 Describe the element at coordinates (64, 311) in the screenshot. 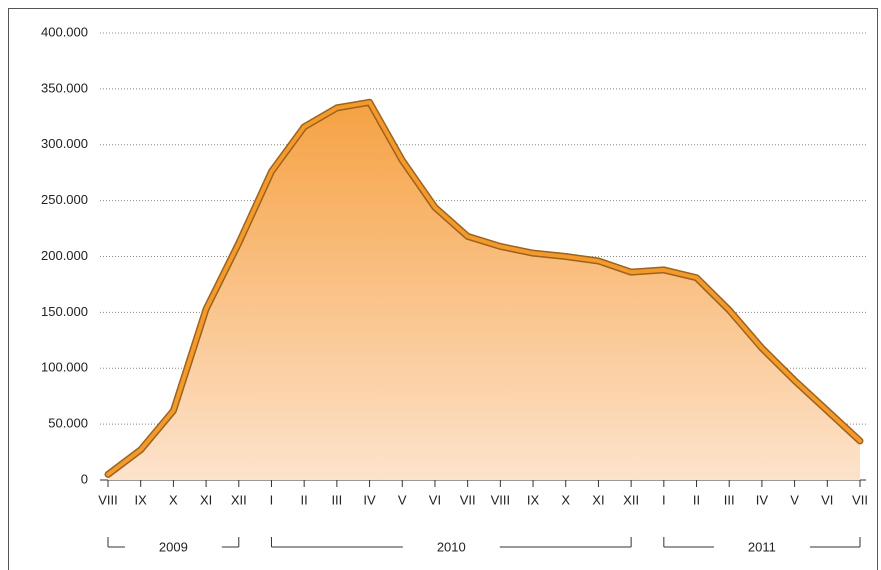

I see `y-tick-label: 150.000` at that location.